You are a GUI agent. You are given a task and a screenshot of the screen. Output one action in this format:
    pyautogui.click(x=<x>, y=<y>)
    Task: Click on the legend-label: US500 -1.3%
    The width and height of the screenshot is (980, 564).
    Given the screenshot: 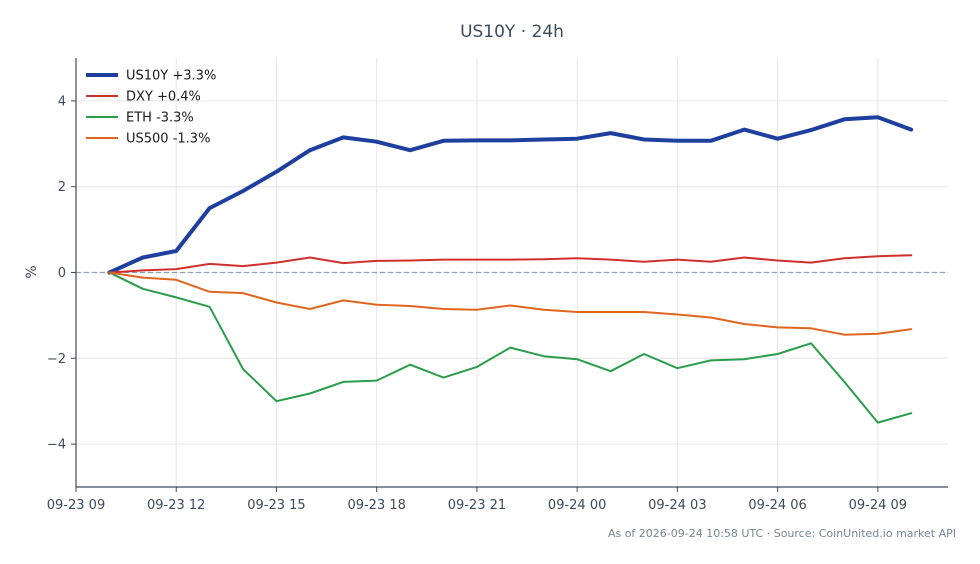 What is the action you would take?
    pyautogui.click(x=168, y=139)
    